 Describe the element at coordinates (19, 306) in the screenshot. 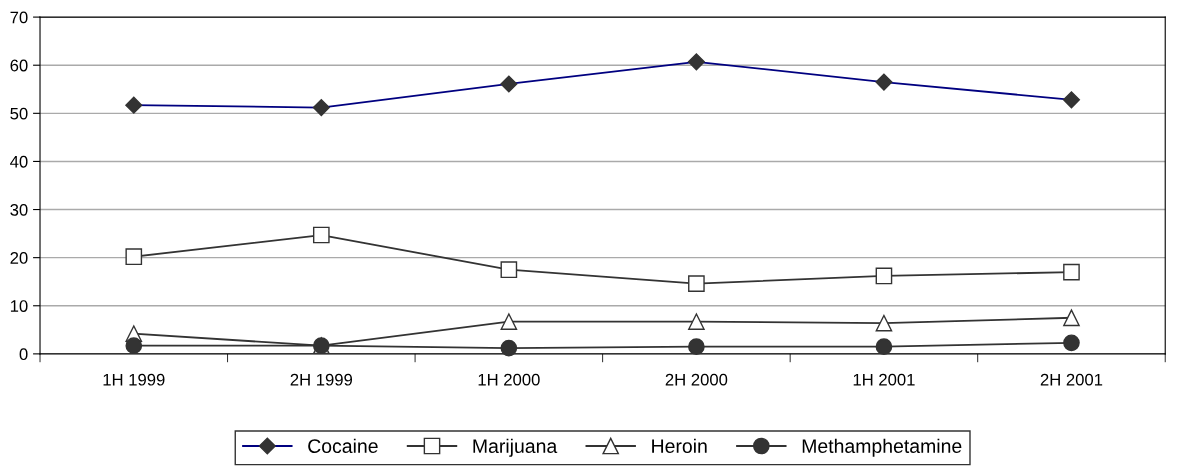

I see `y-tick-label: 10` at that location.